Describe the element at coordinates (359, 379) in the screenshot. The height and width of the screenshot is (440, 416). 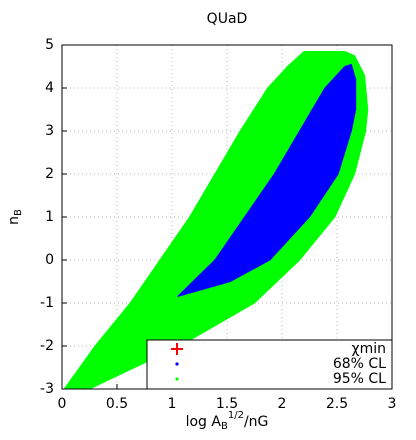
I see `legend-label: 95% CL` at that location.